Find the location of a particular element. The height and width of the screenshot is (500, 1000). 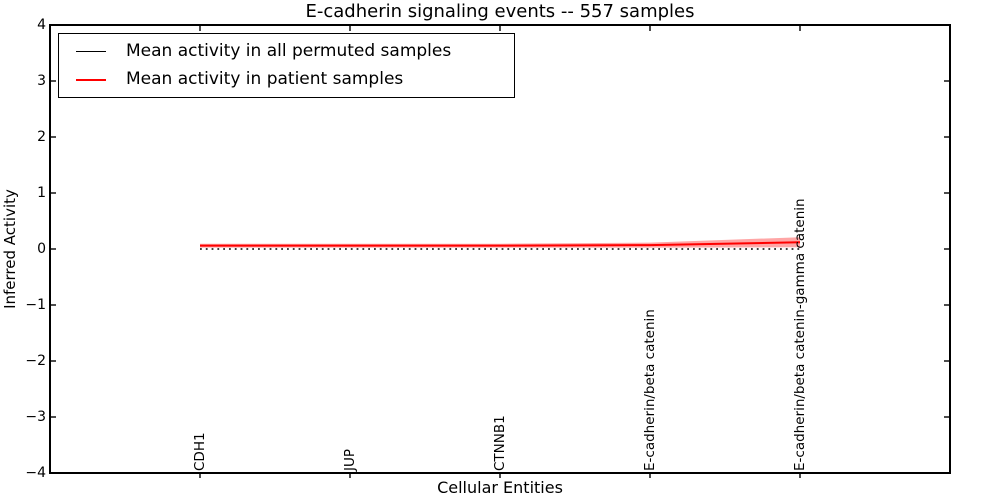

y-tick-label: −1 is located at coordinates (35, 305).